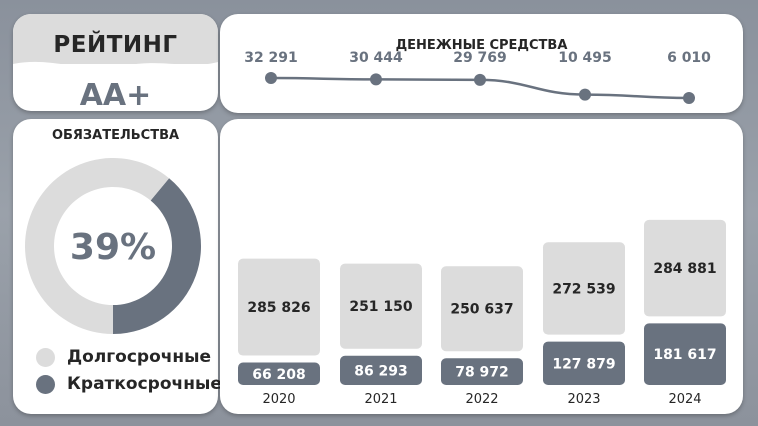  I want to click on cash-chart-title: ДЕНЕЖНЫЕ СРЕДСТВА, so click(481, 45).